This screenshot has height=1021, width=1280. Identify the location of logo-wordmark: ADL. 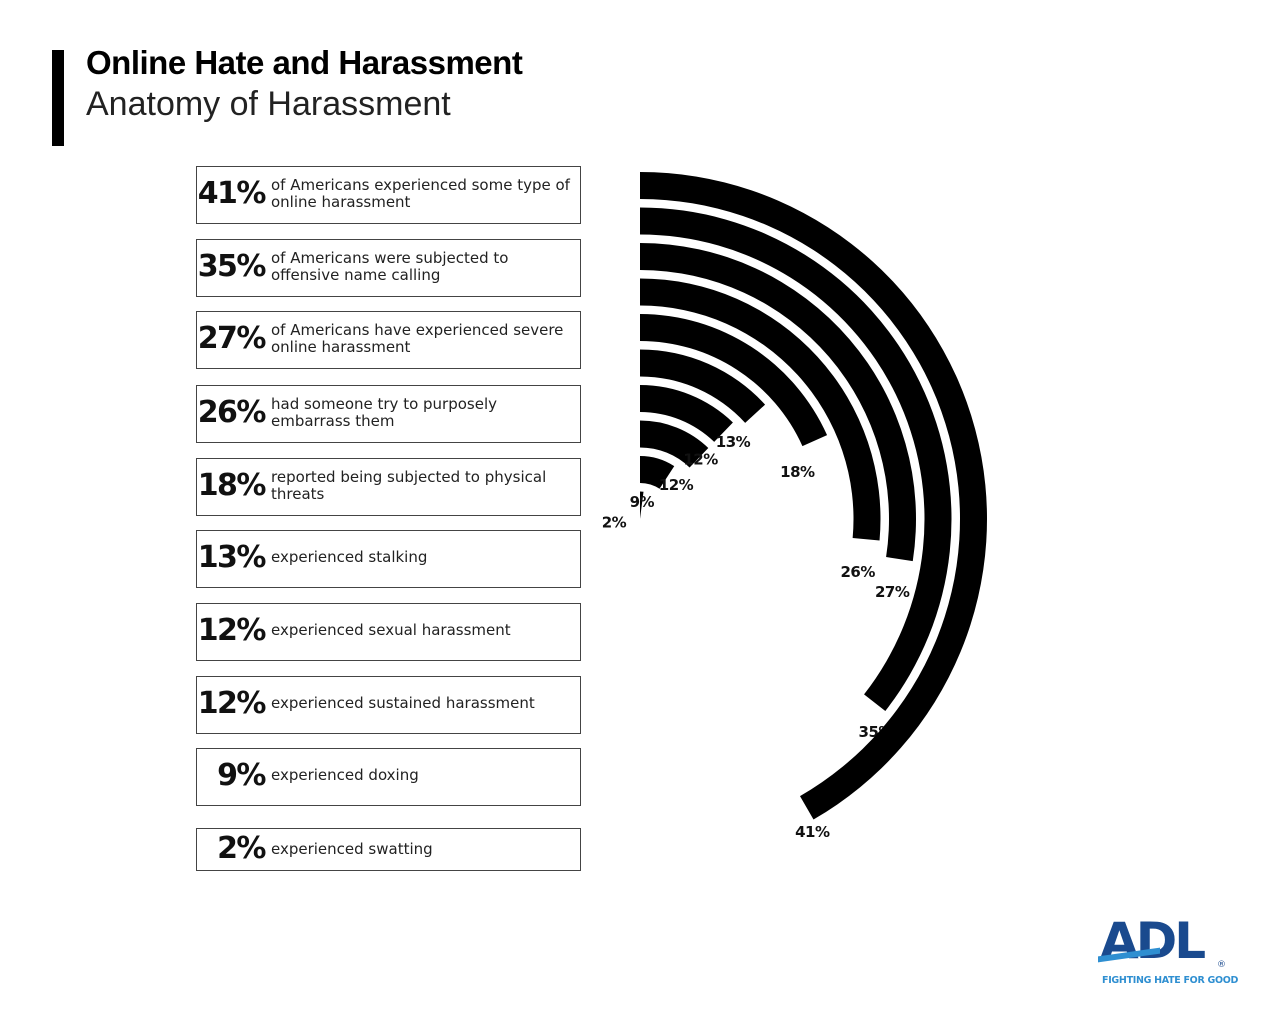
(1153, 941).